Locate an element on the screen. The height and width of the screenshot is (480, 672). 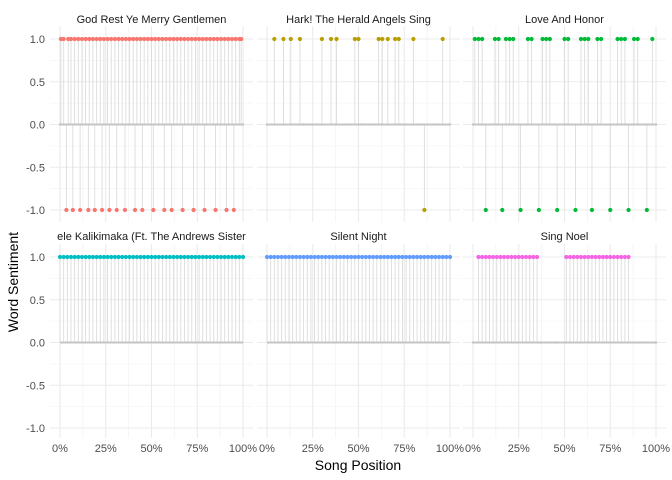
x-tick-label: 0% is located at coordinates (473, 449).